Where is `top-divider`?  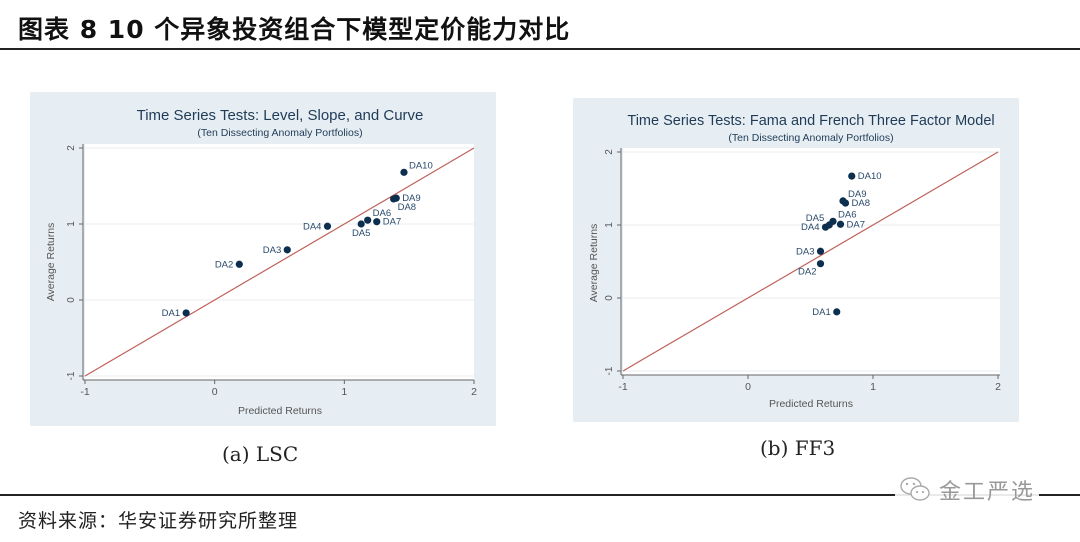 top-divider is located at coordinates (540, 49).